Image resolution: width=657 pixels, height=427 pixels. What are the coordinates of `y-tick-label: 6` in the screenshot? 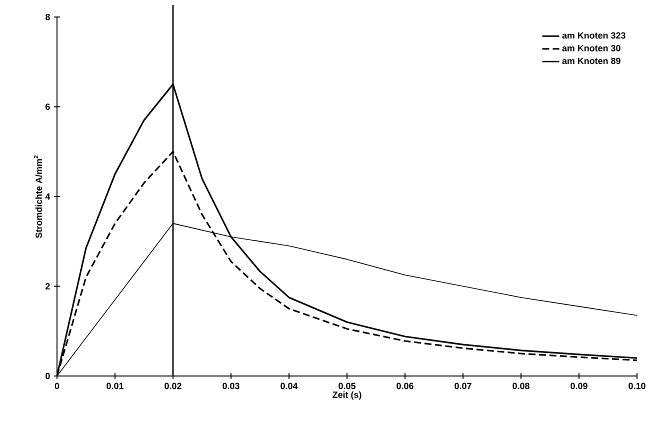 It's located at (48, 107).